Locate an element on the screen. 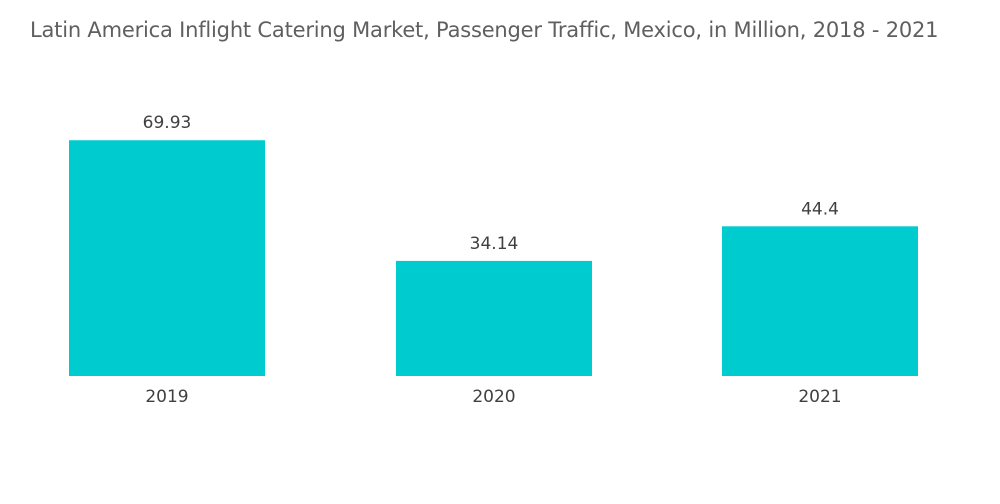 The height and width of the screenshot is (504, 1000). bar-2021 is located at coordinates (820, 301).